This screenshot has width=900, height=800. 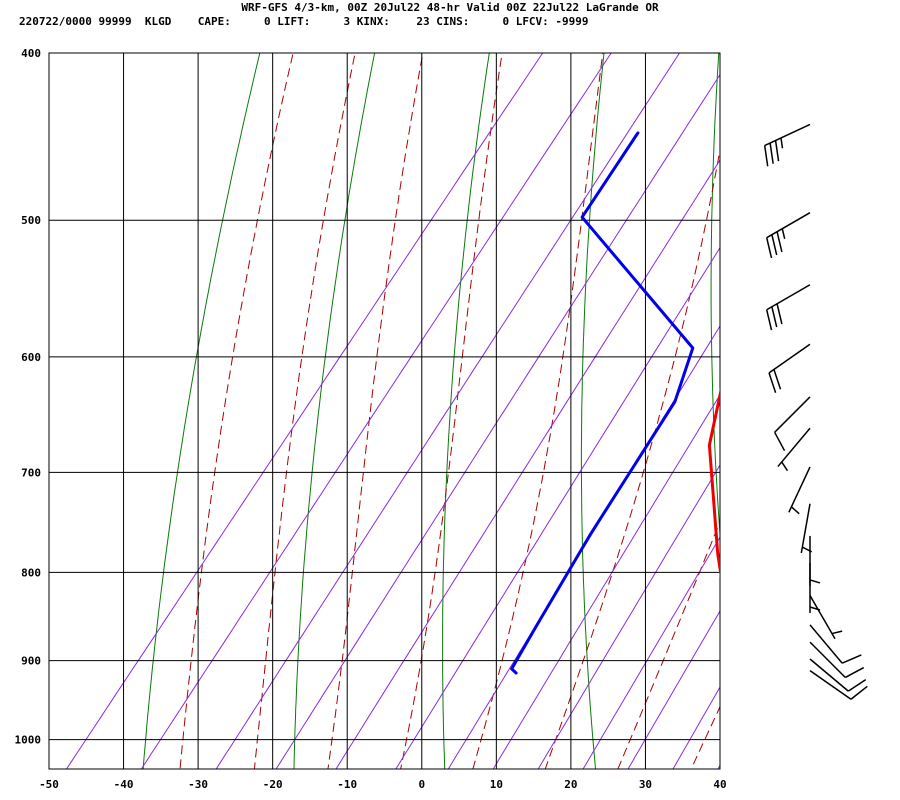 What do you see at coordinates (31, 357) in the screenshot?
I see `y-tick-label: 600` at bounding box center [31, 357].